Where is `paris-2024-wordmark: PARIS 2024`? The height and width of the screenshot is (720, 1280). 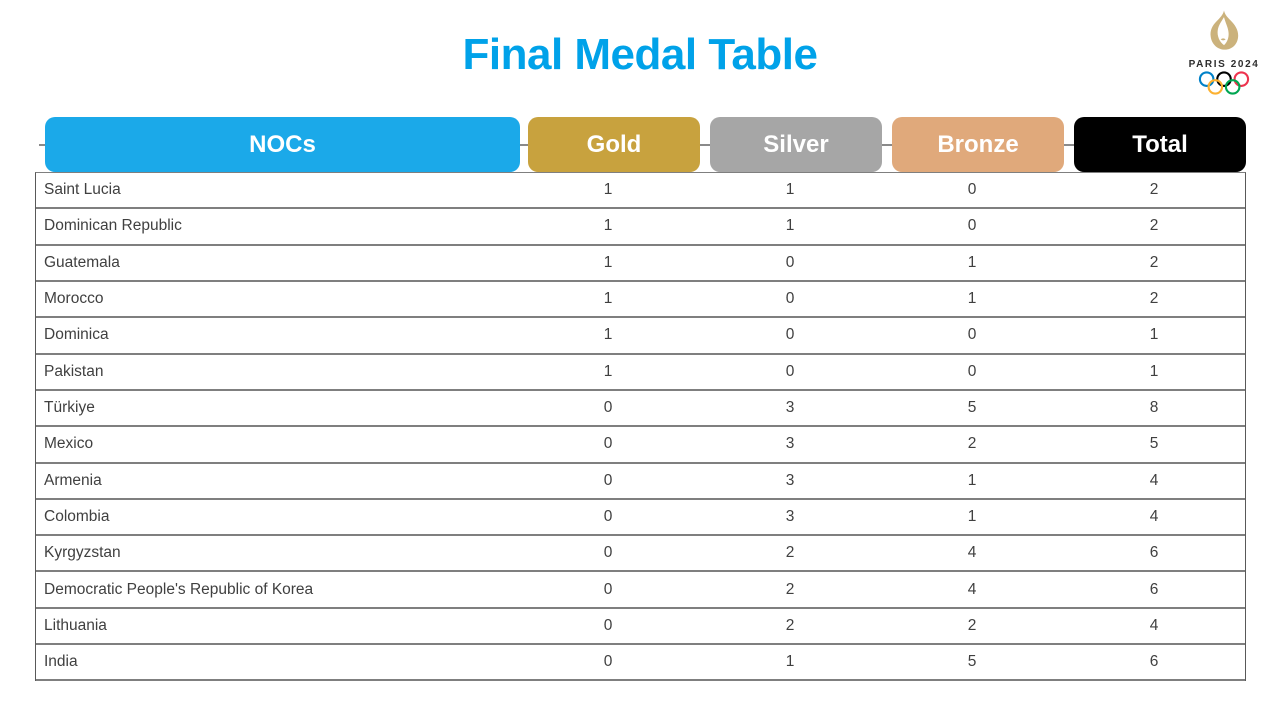
paris-2024-wordmark: PARIS 2024 is located at coordinates (1224, 64).